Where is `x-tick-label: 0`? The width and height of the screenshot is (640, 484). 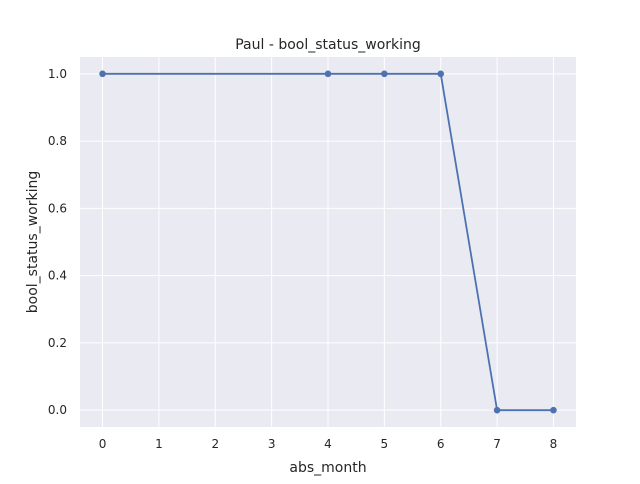
x-tick-label: 0 is located at coordinates (103, 444).